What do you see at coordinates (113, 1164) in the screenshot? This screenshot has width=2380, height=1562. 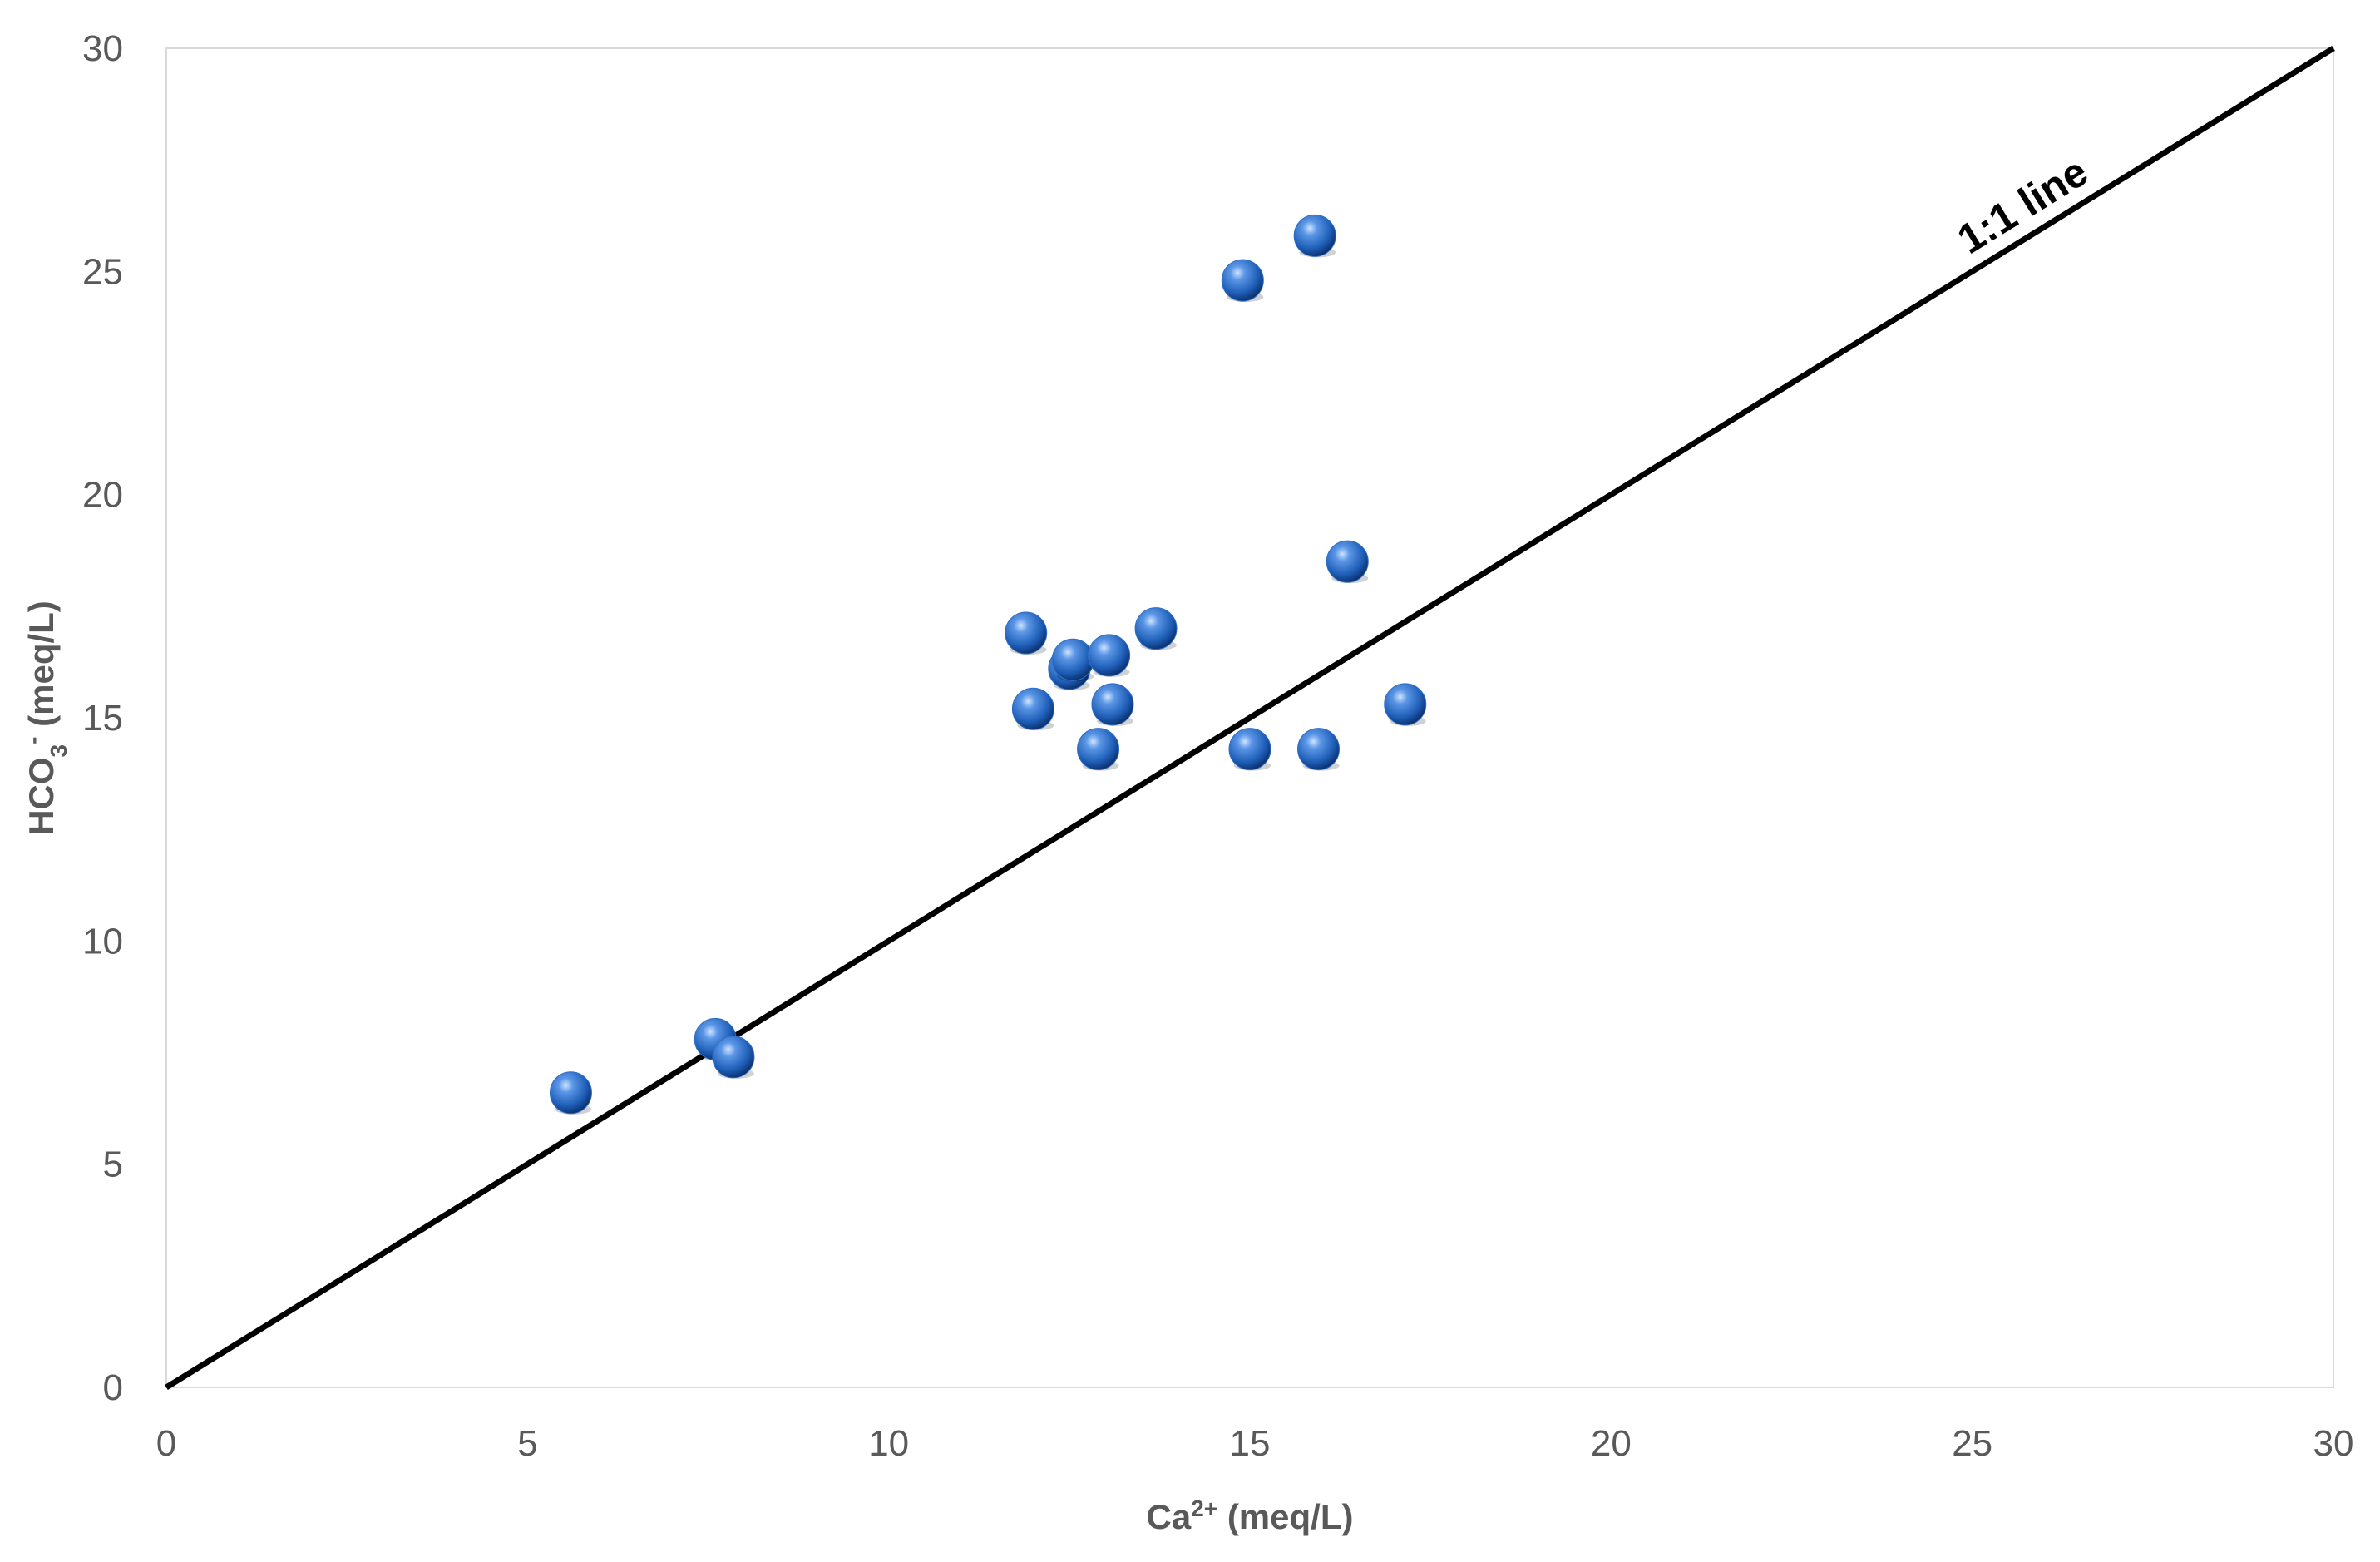 I see `y-tick-label: 5` at bounding box center [113, 1164].